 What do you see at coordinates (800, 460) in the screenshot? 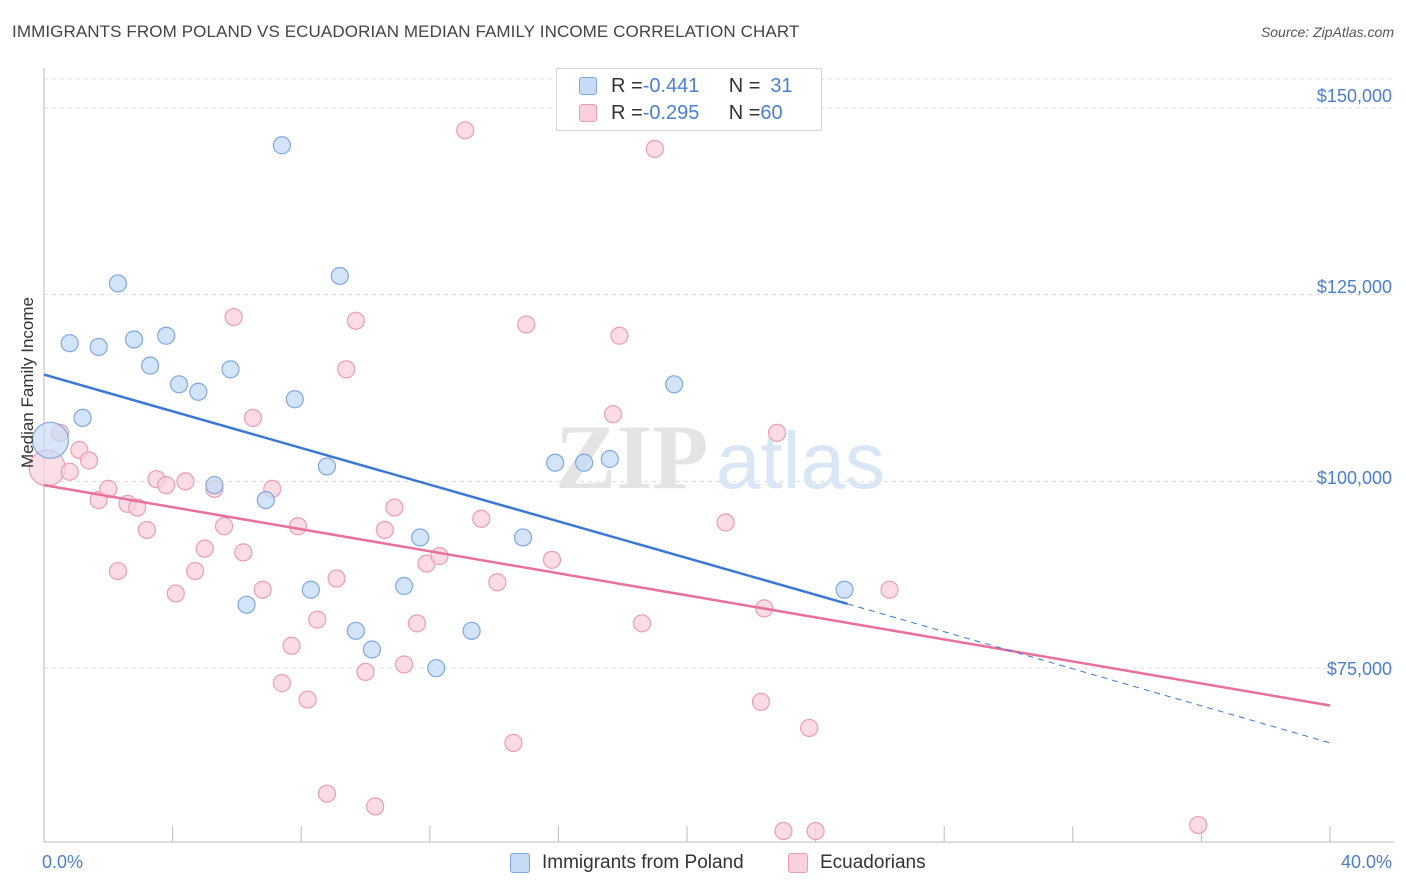
I see `watermark-atlas: atlas` at bounding box center [800, 460].